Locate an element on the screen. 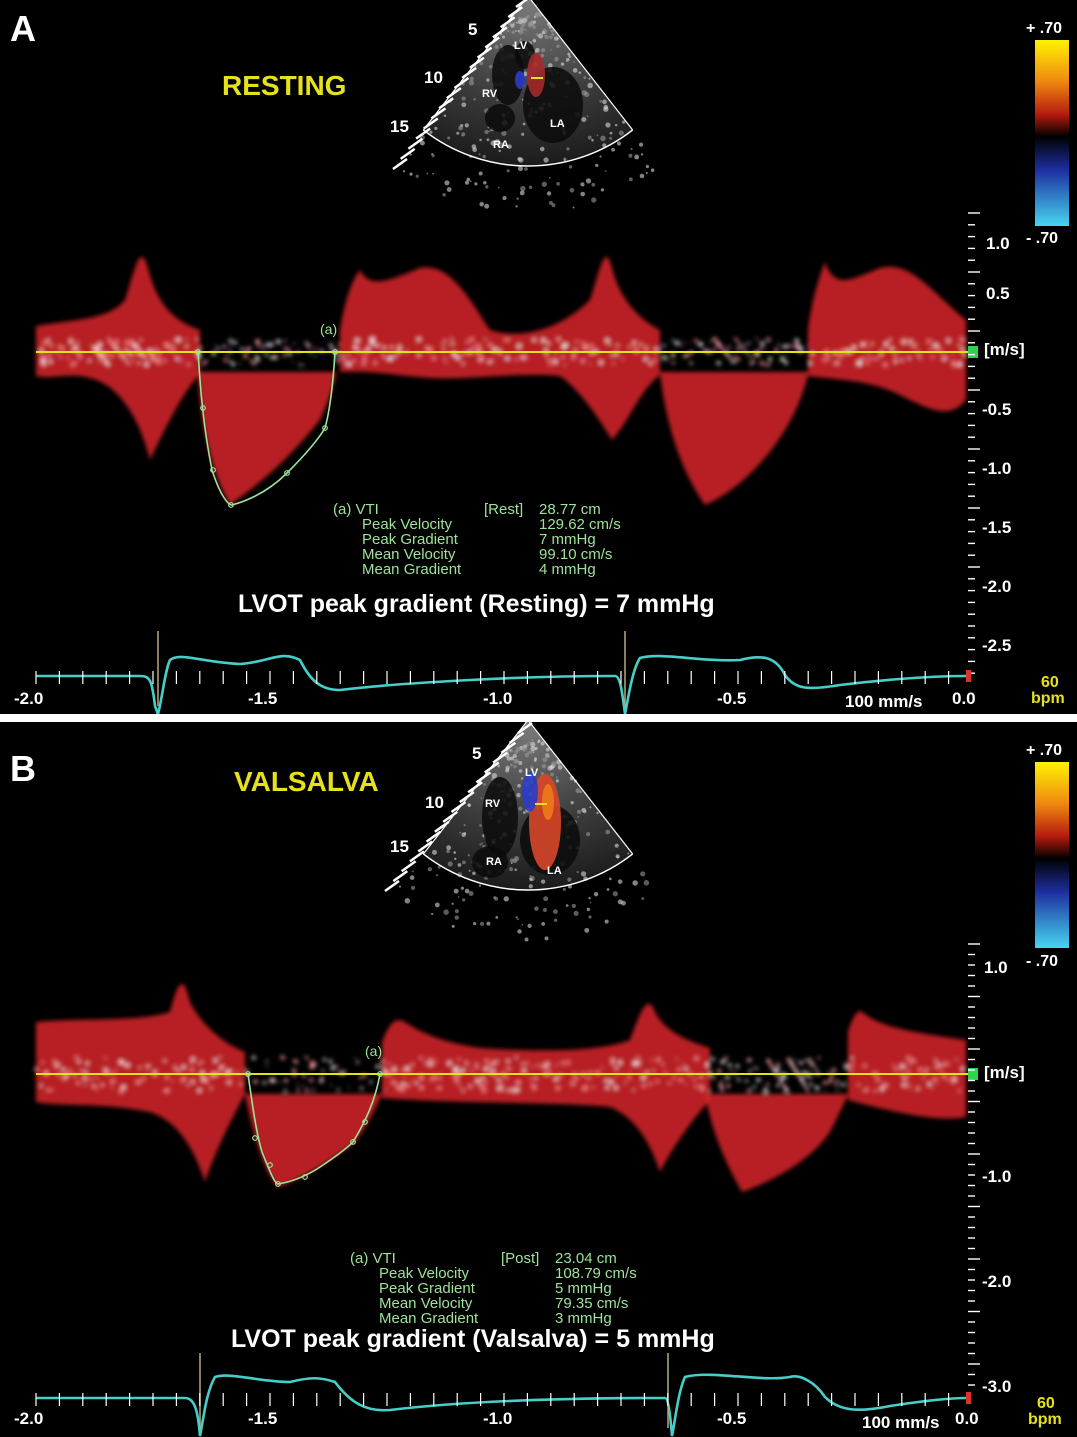  spectral-envelope is located at coordinates (907, 1065).